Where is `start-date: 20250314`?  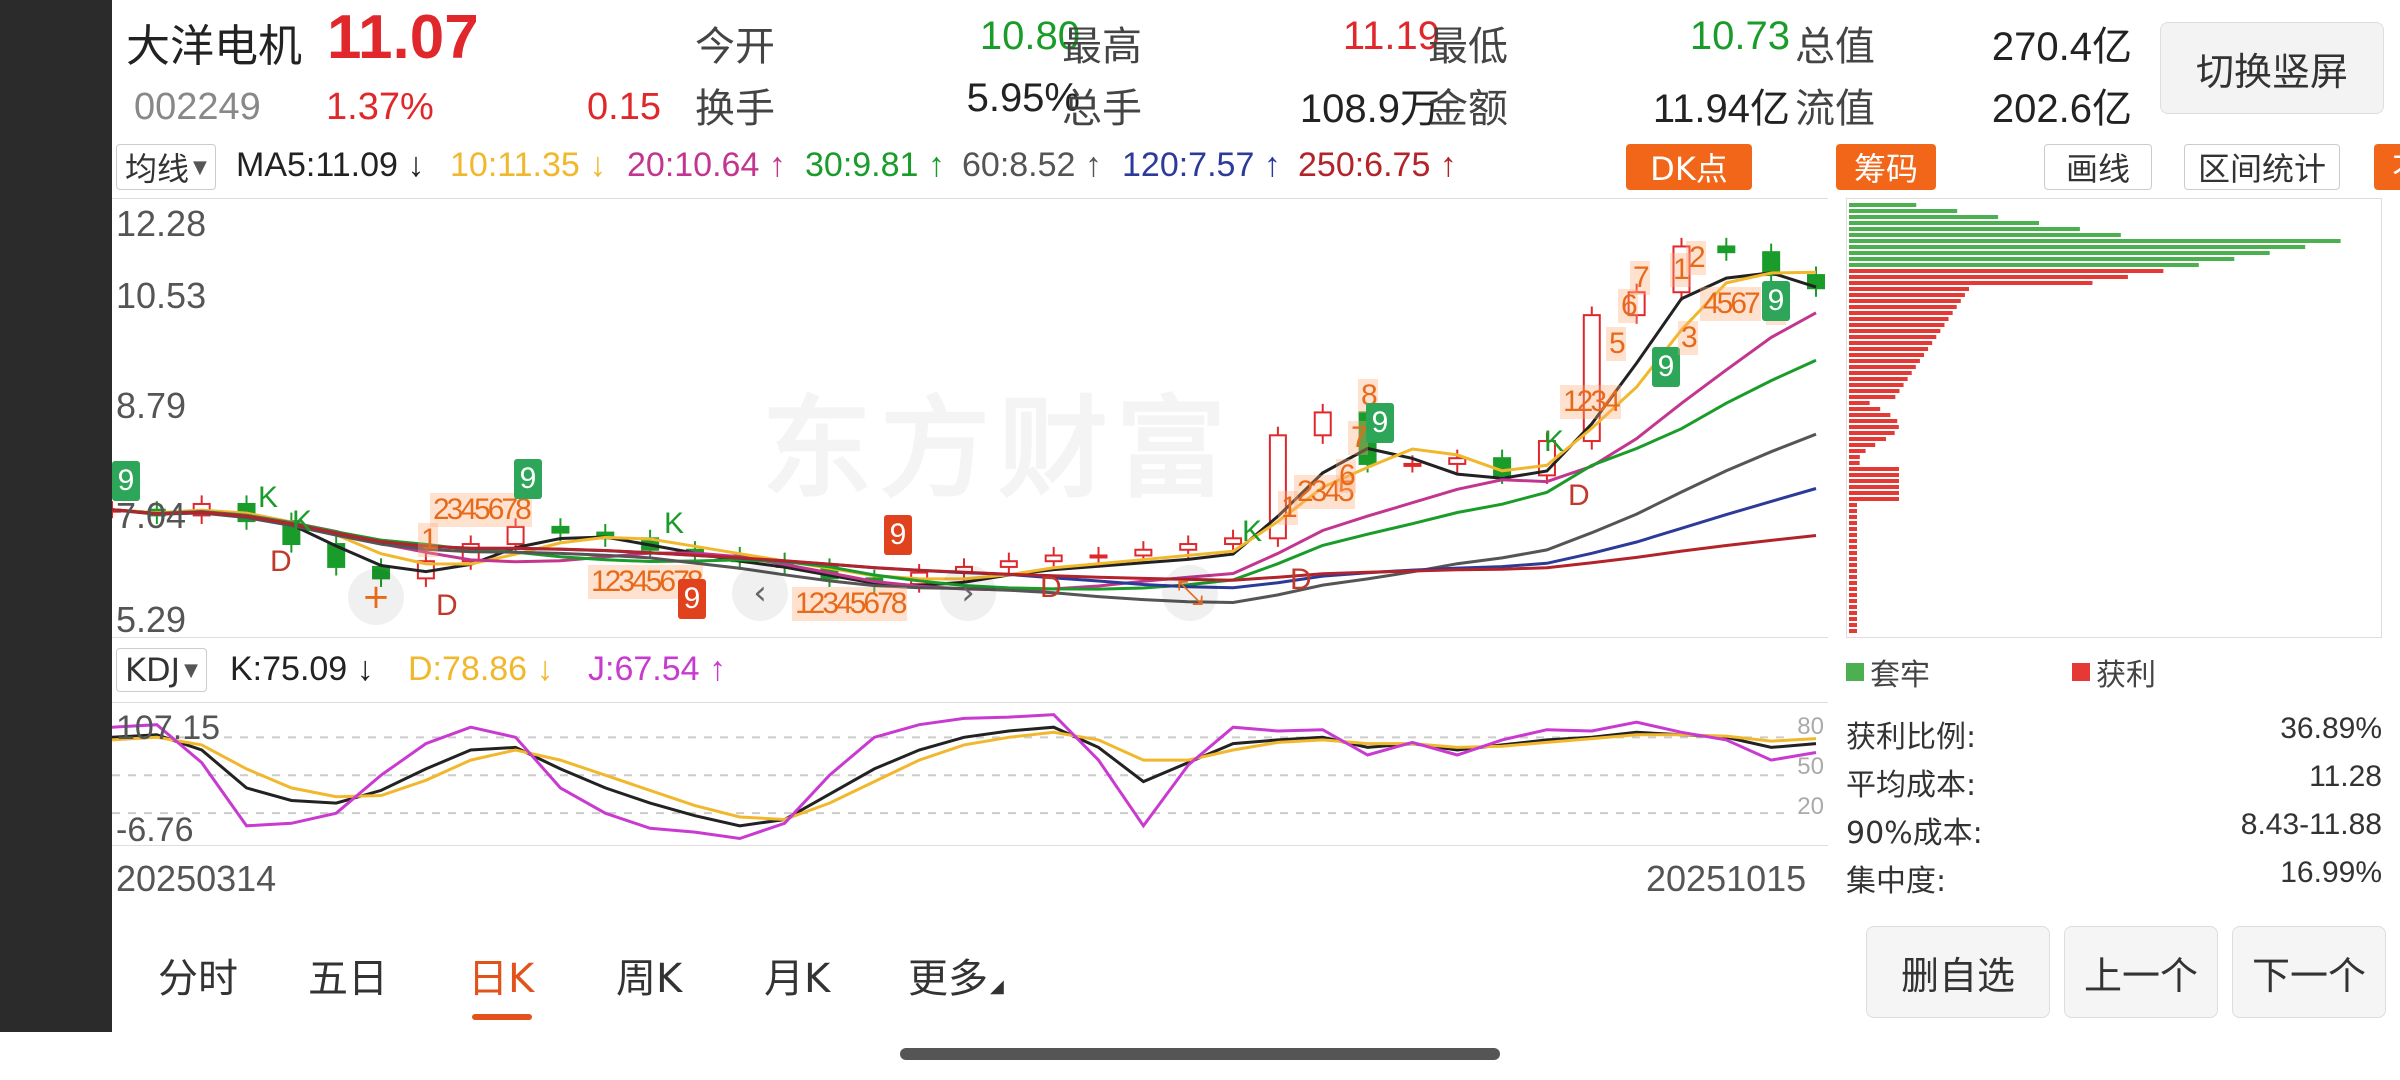 start-date: 20250314 is located at coordinates (196, 878).